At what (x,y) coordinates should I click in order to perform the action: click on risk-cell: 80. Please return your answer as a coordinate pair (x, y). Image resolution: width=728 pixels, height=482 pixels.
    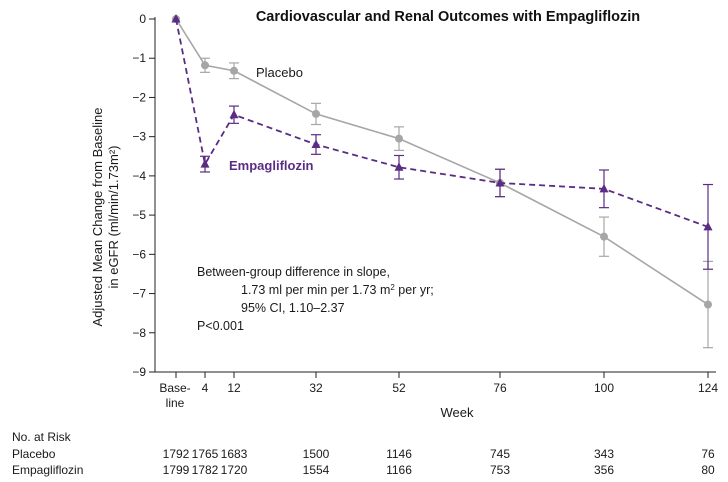
    Looking at the image, I should click on (708, 470).